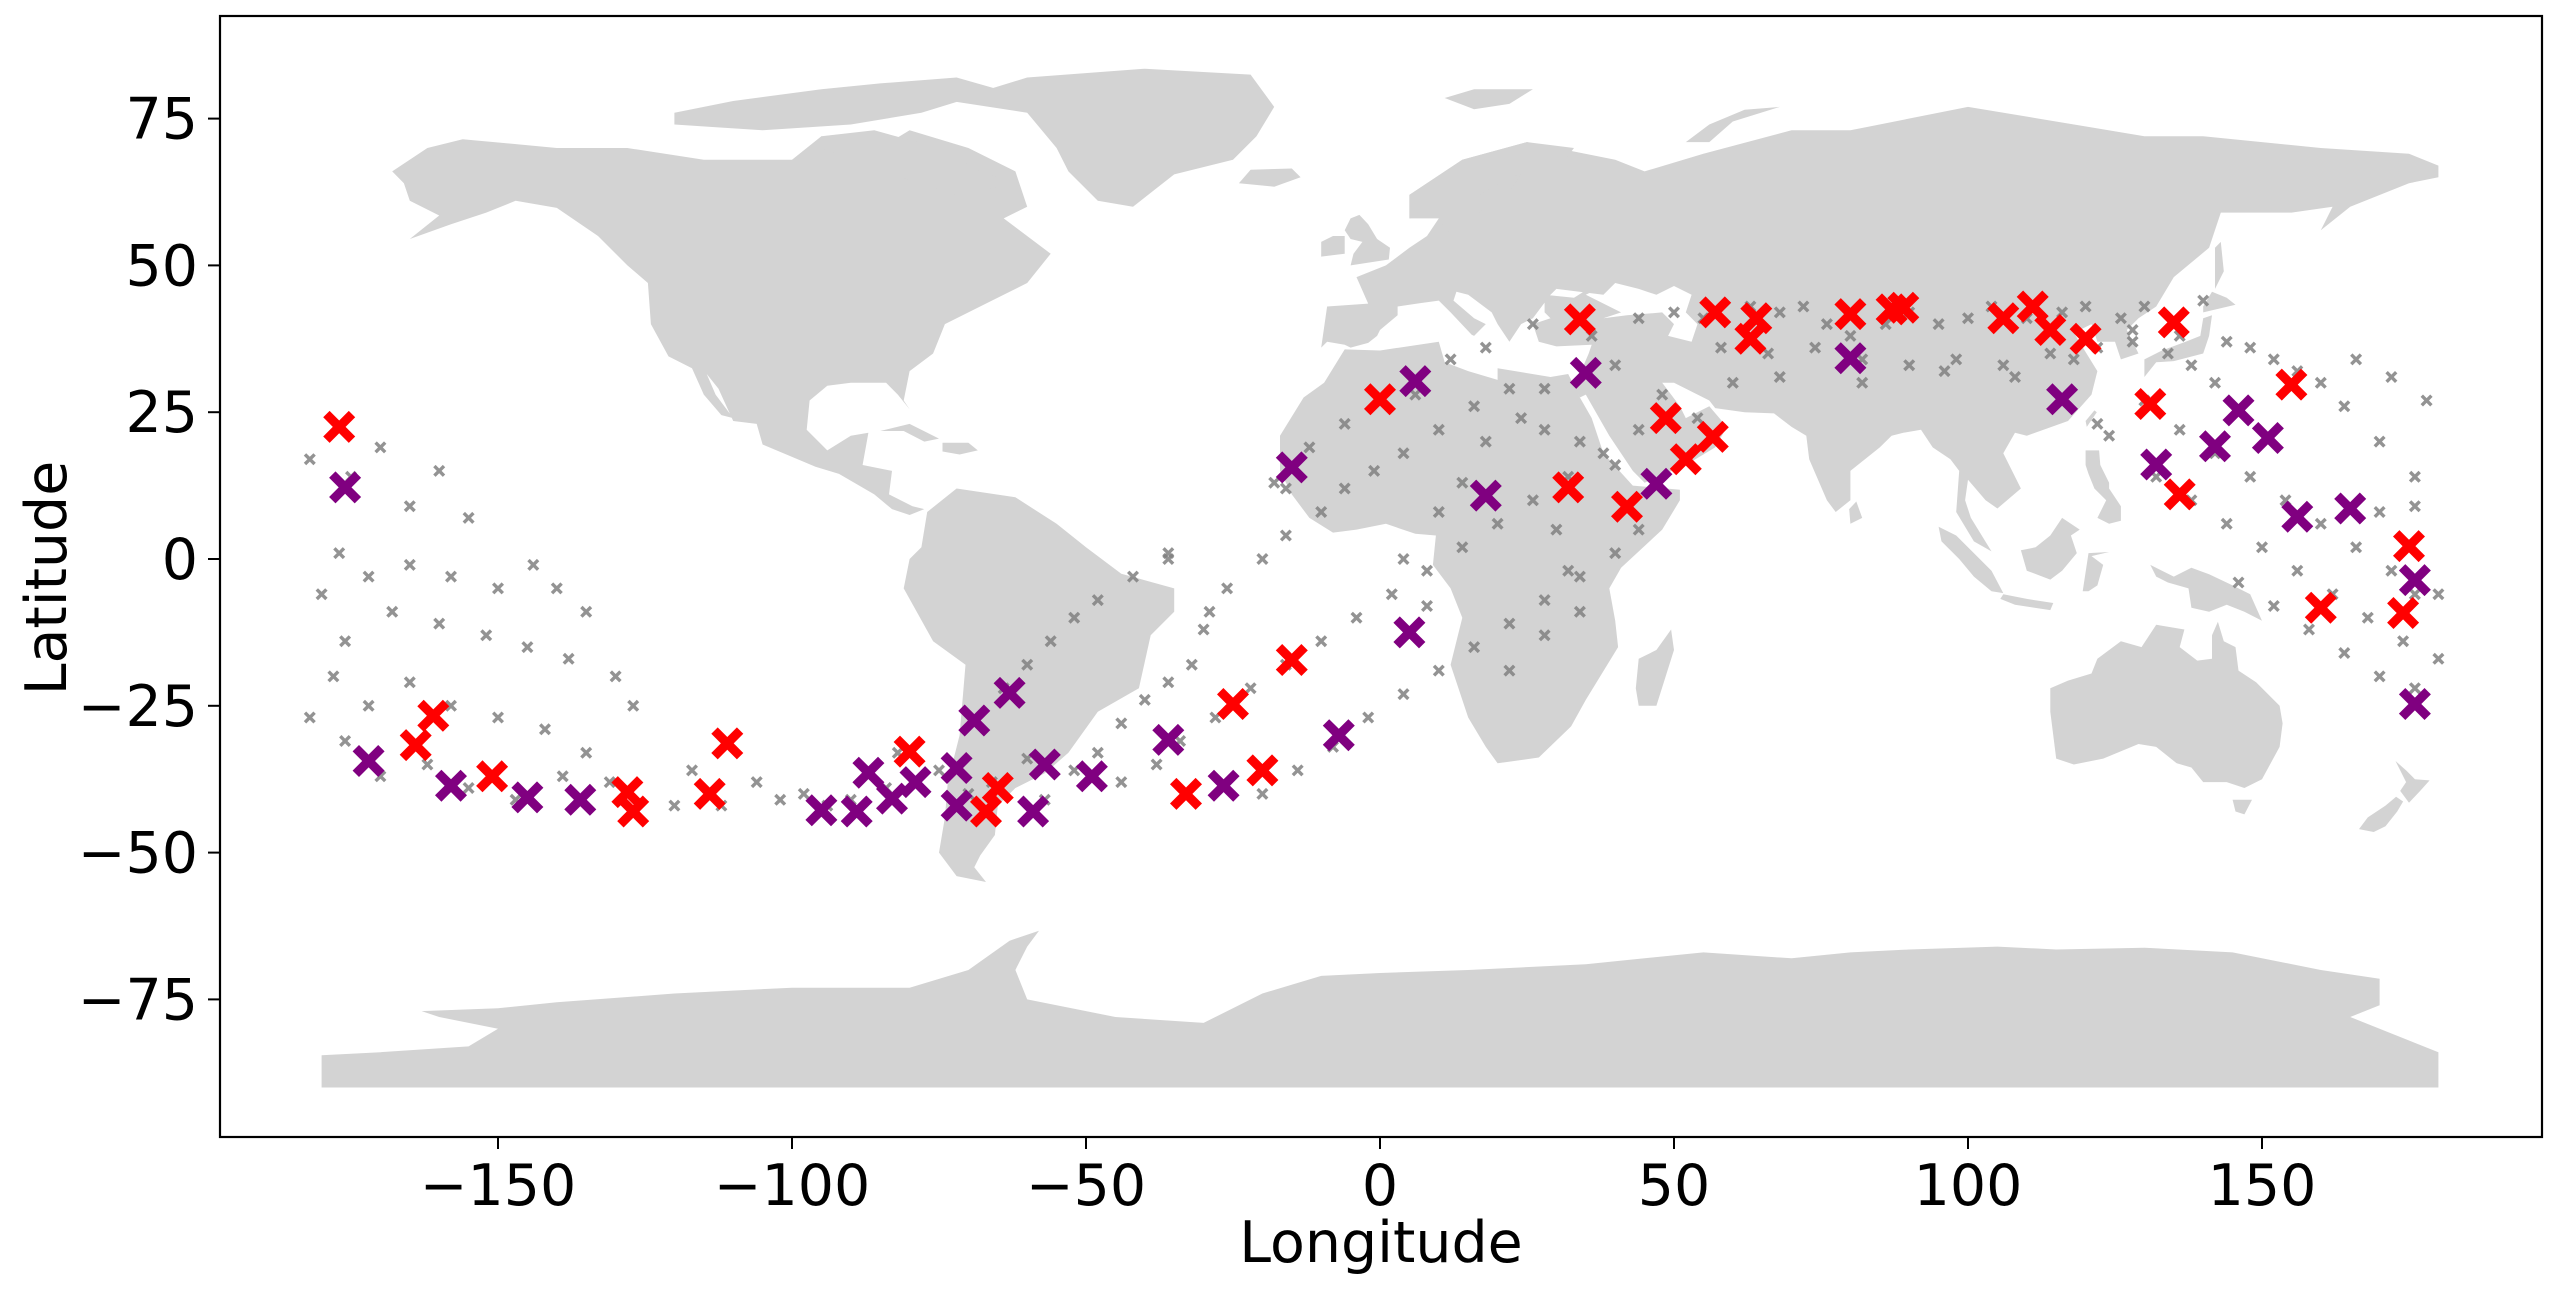  I want to click on y-tick-label: 75, so click(161, 120).